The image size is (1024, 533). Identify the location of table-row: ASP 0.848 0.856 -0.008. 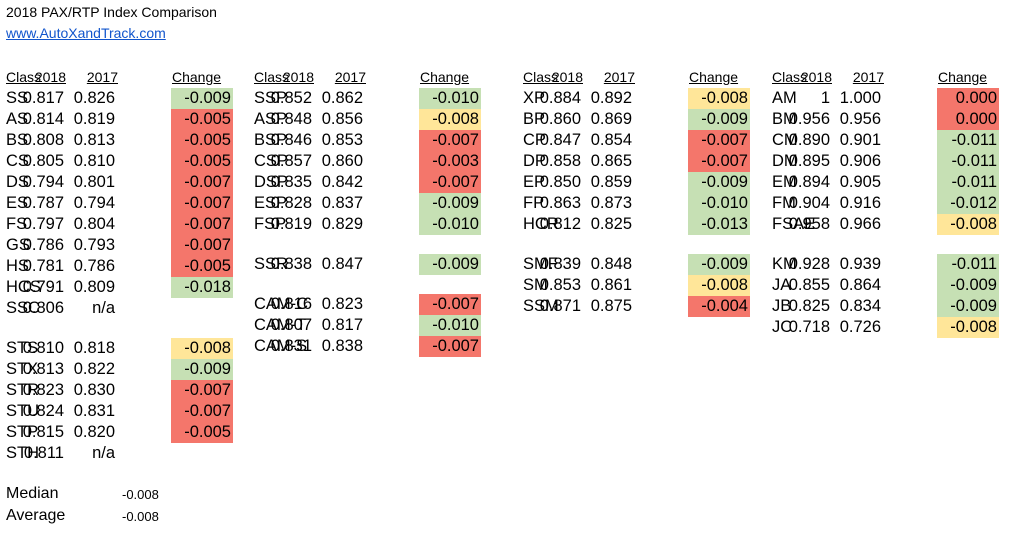
(369, 119).